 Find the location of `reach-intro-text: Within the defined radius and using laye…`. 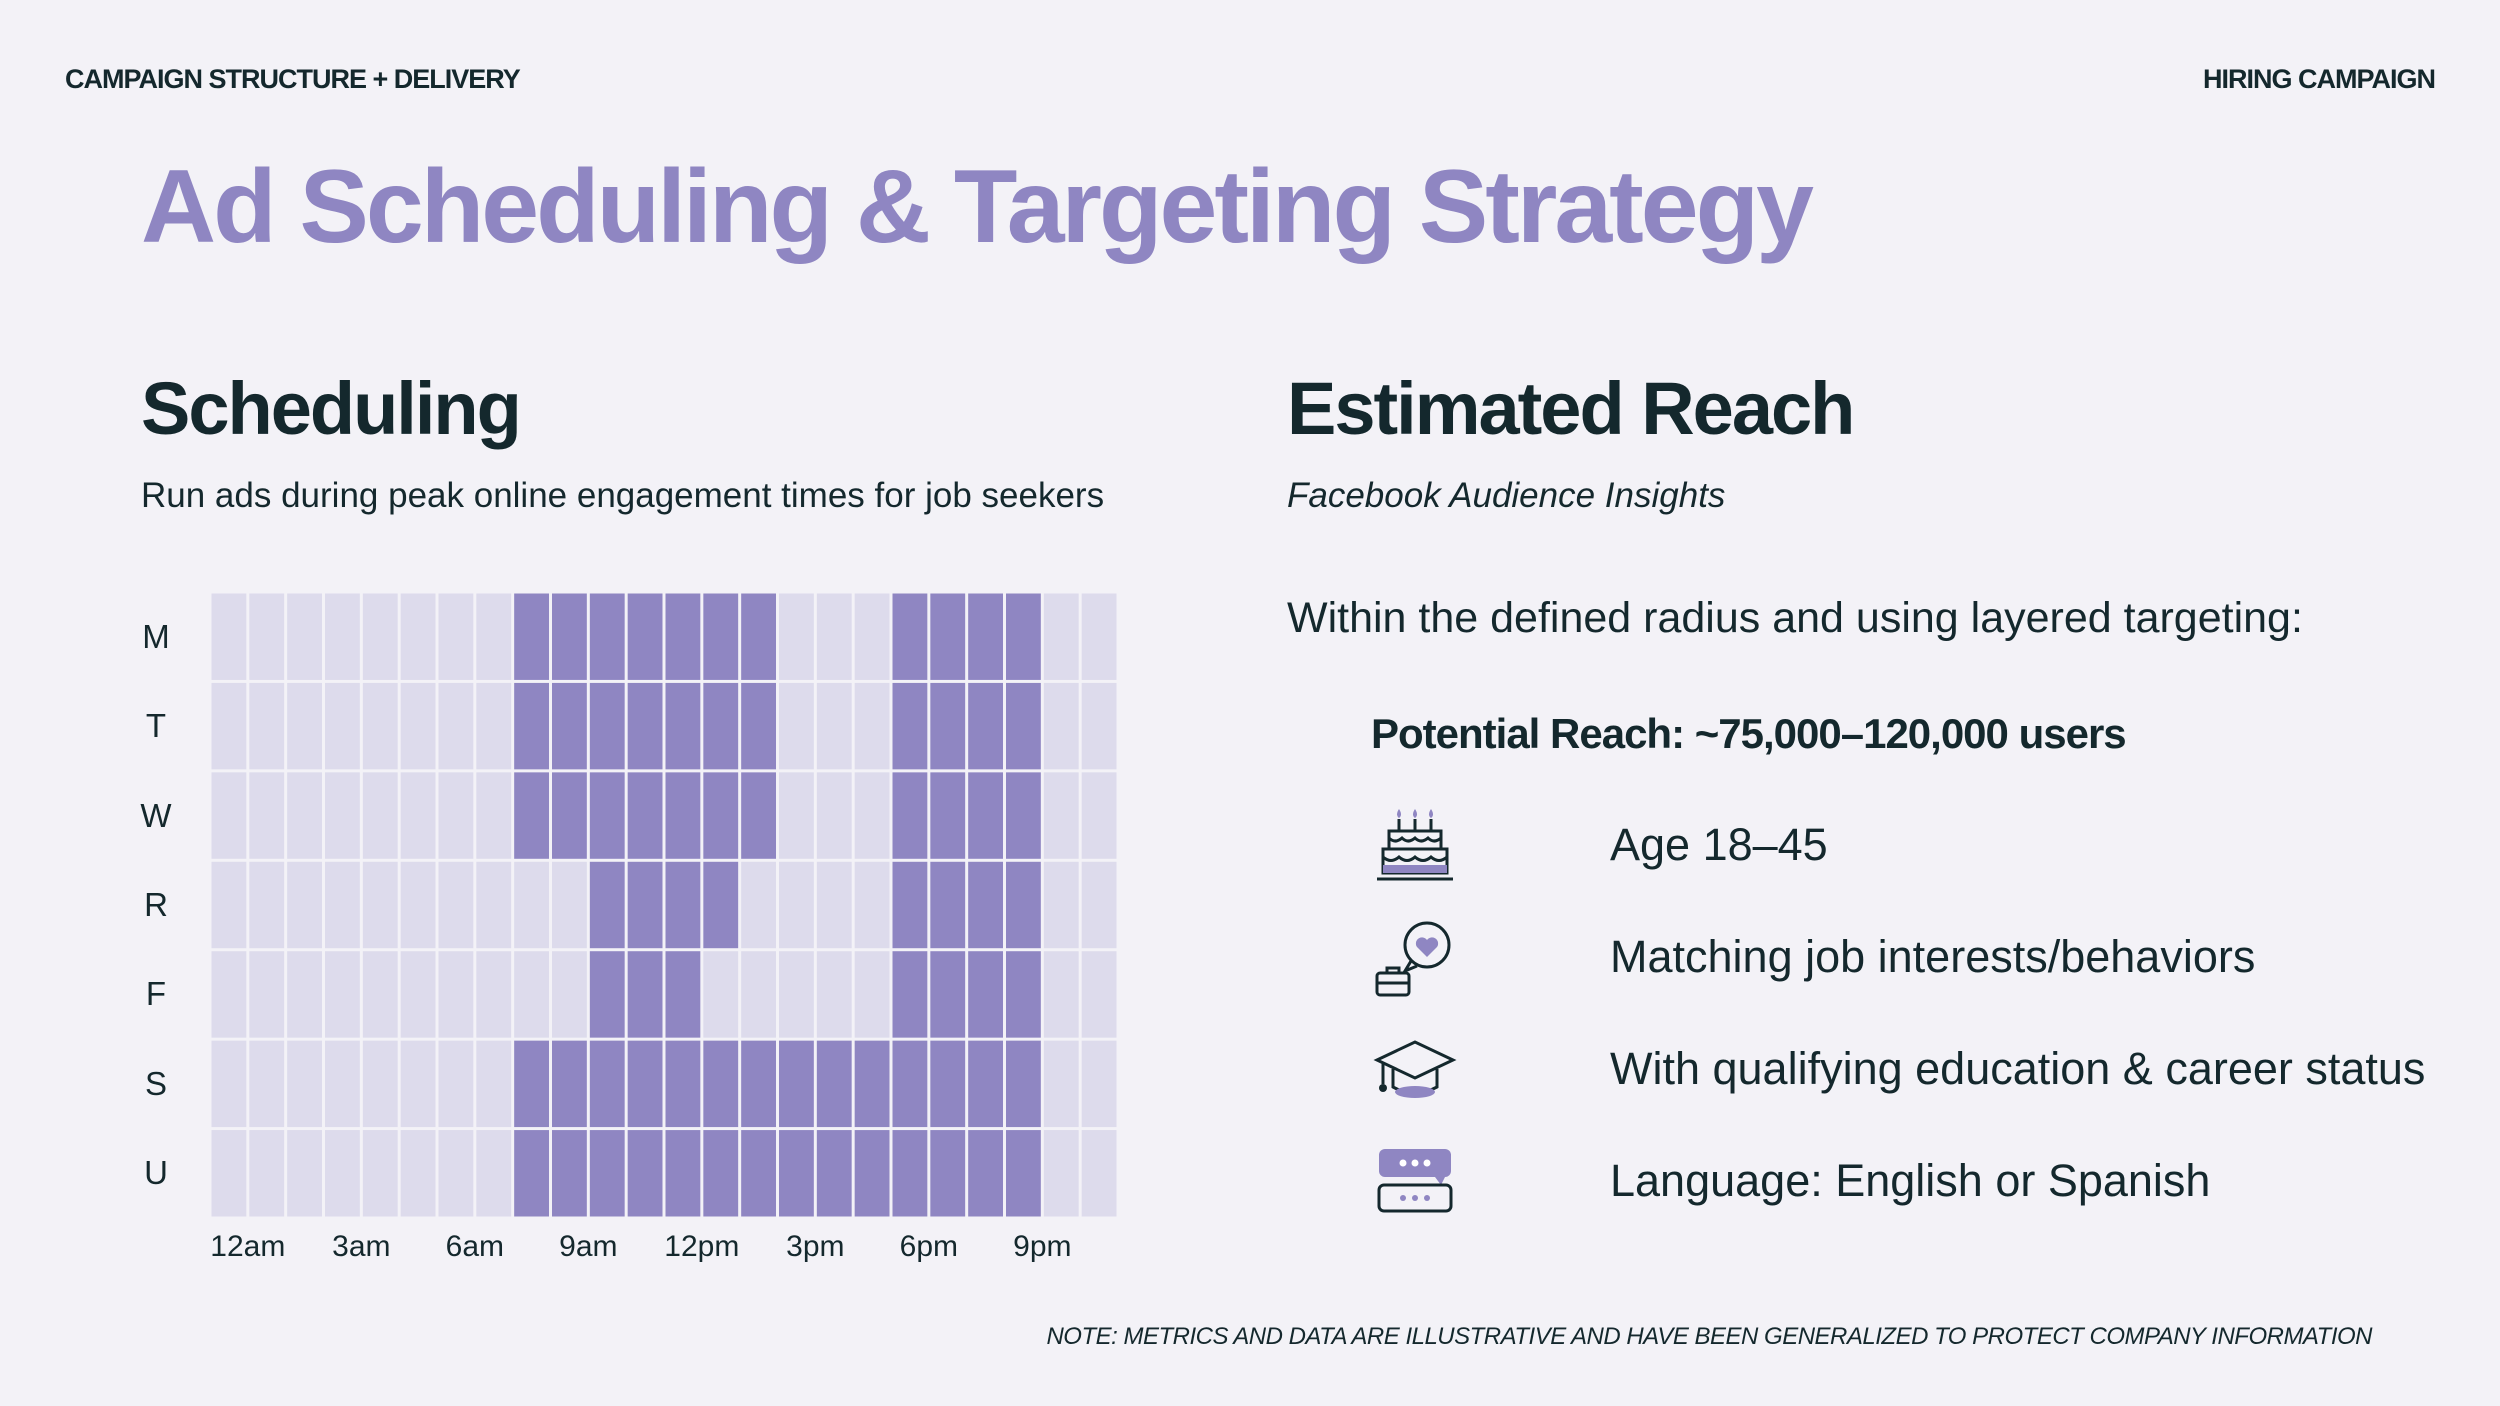

reach-intro-text: Within the defined radius and using laye… is located at coordinates (1795, 618).